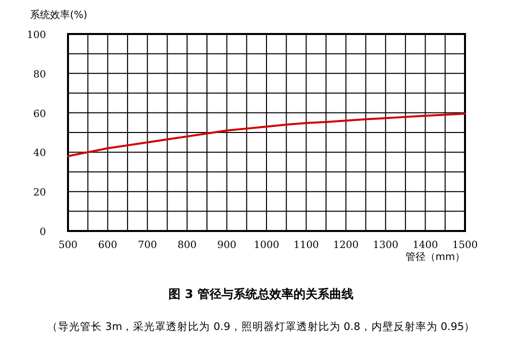 The width and height of the screenshot is (523, 353). Describe the element at coordinates (39, 74) in the screenshot. I see `y-tick-label: 80` at that location.